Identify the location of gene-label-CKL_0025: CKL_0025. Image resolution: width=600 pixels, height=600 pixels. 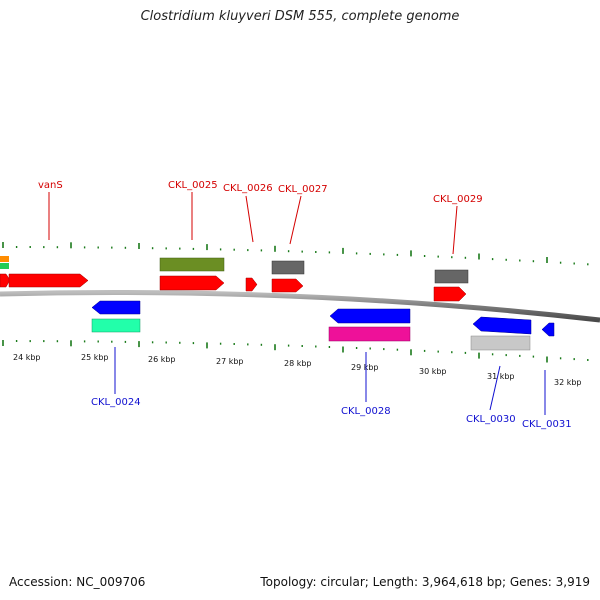
(193, 185).